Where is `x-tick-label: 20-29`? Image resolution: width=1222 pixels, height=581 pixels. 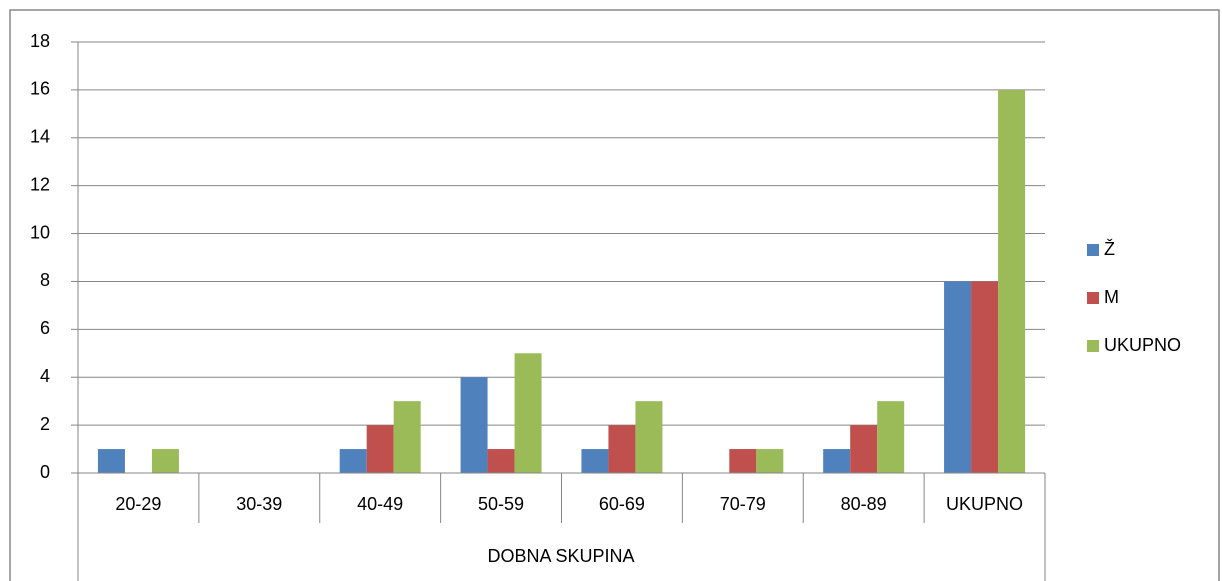 x-tick-label: 20-29 is located at coordinates (138, 504).